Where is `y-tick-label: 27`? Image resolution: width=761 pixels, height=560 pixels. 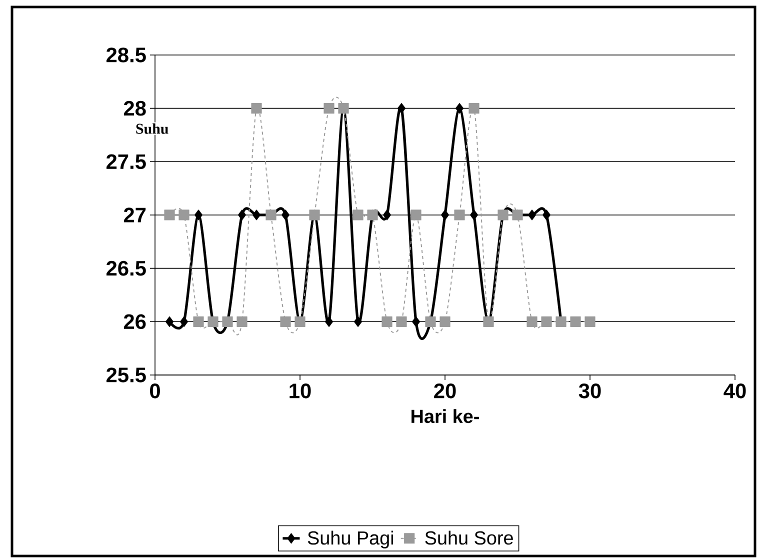
y-tick-label: 27 is located at coordinates (135, 215).